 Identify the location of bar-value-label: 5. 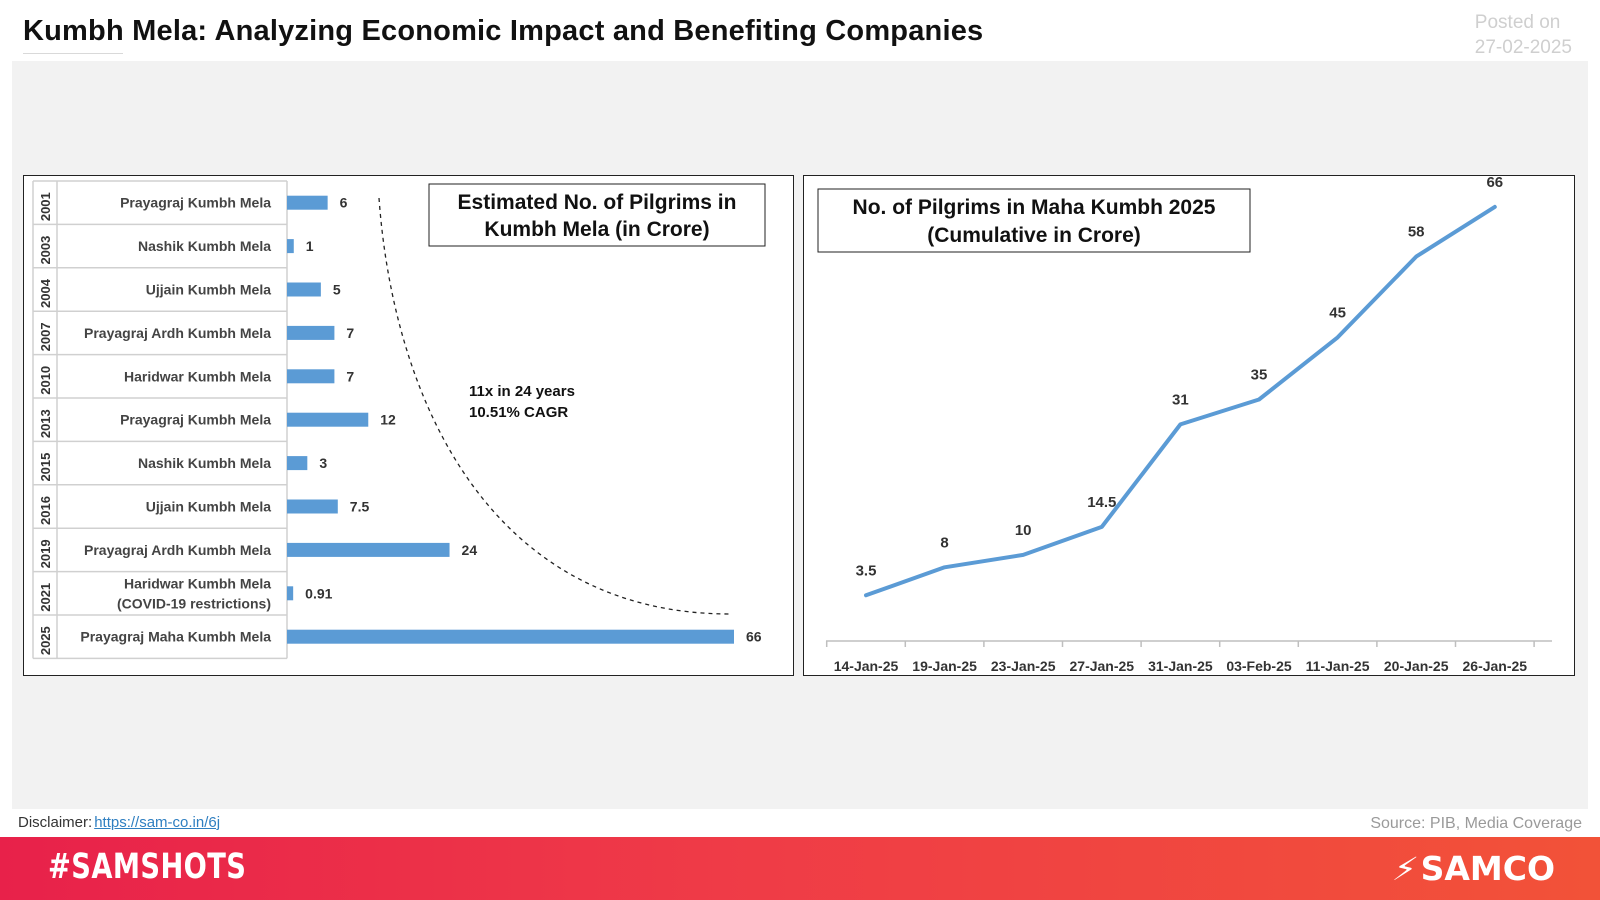
(337, 290).